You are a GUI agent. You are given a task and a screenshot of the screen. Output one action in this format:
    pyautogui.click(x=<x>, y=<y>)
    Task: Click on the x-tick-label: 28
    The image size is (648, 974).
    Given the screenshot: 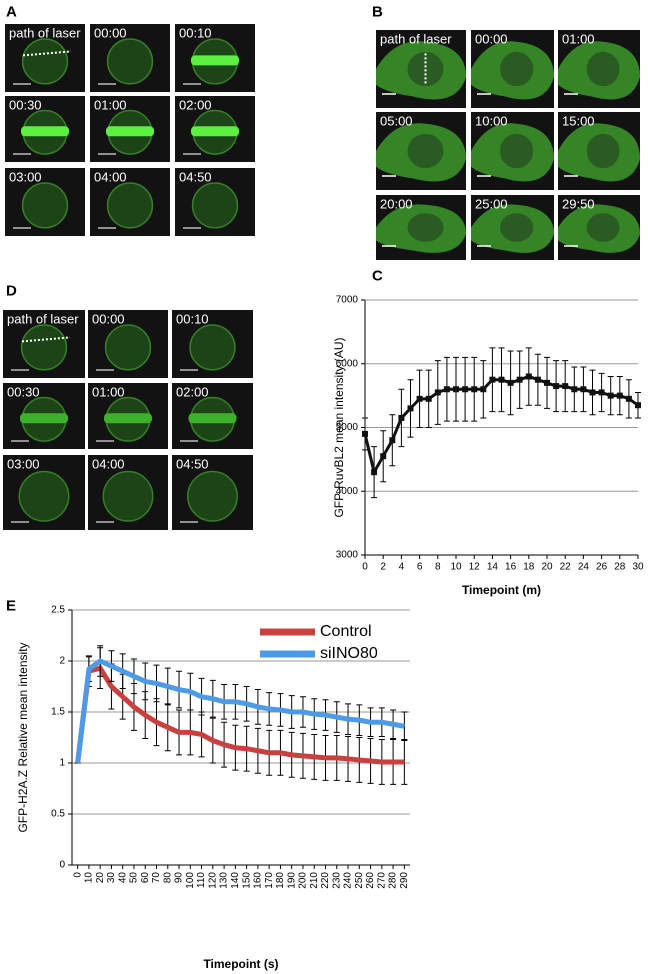 What is the action you would take?
    pyautogui.click(x=620, y=567)
    